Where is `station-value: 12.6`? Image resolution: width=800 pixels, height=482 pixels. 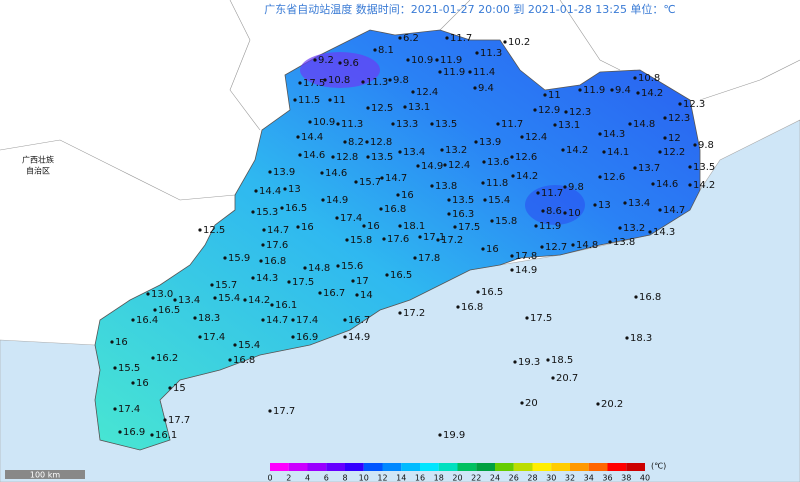
station-value: 12.6 is located at coordinates (614, 177).